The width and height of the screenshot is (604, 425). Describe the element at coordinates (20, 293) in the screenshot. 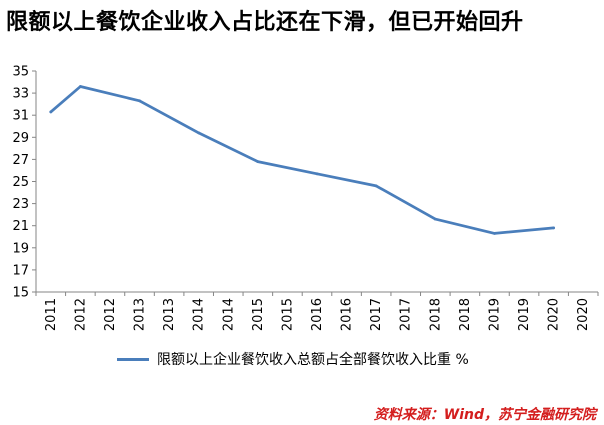

I see `y-tick-label: 15` at that location.